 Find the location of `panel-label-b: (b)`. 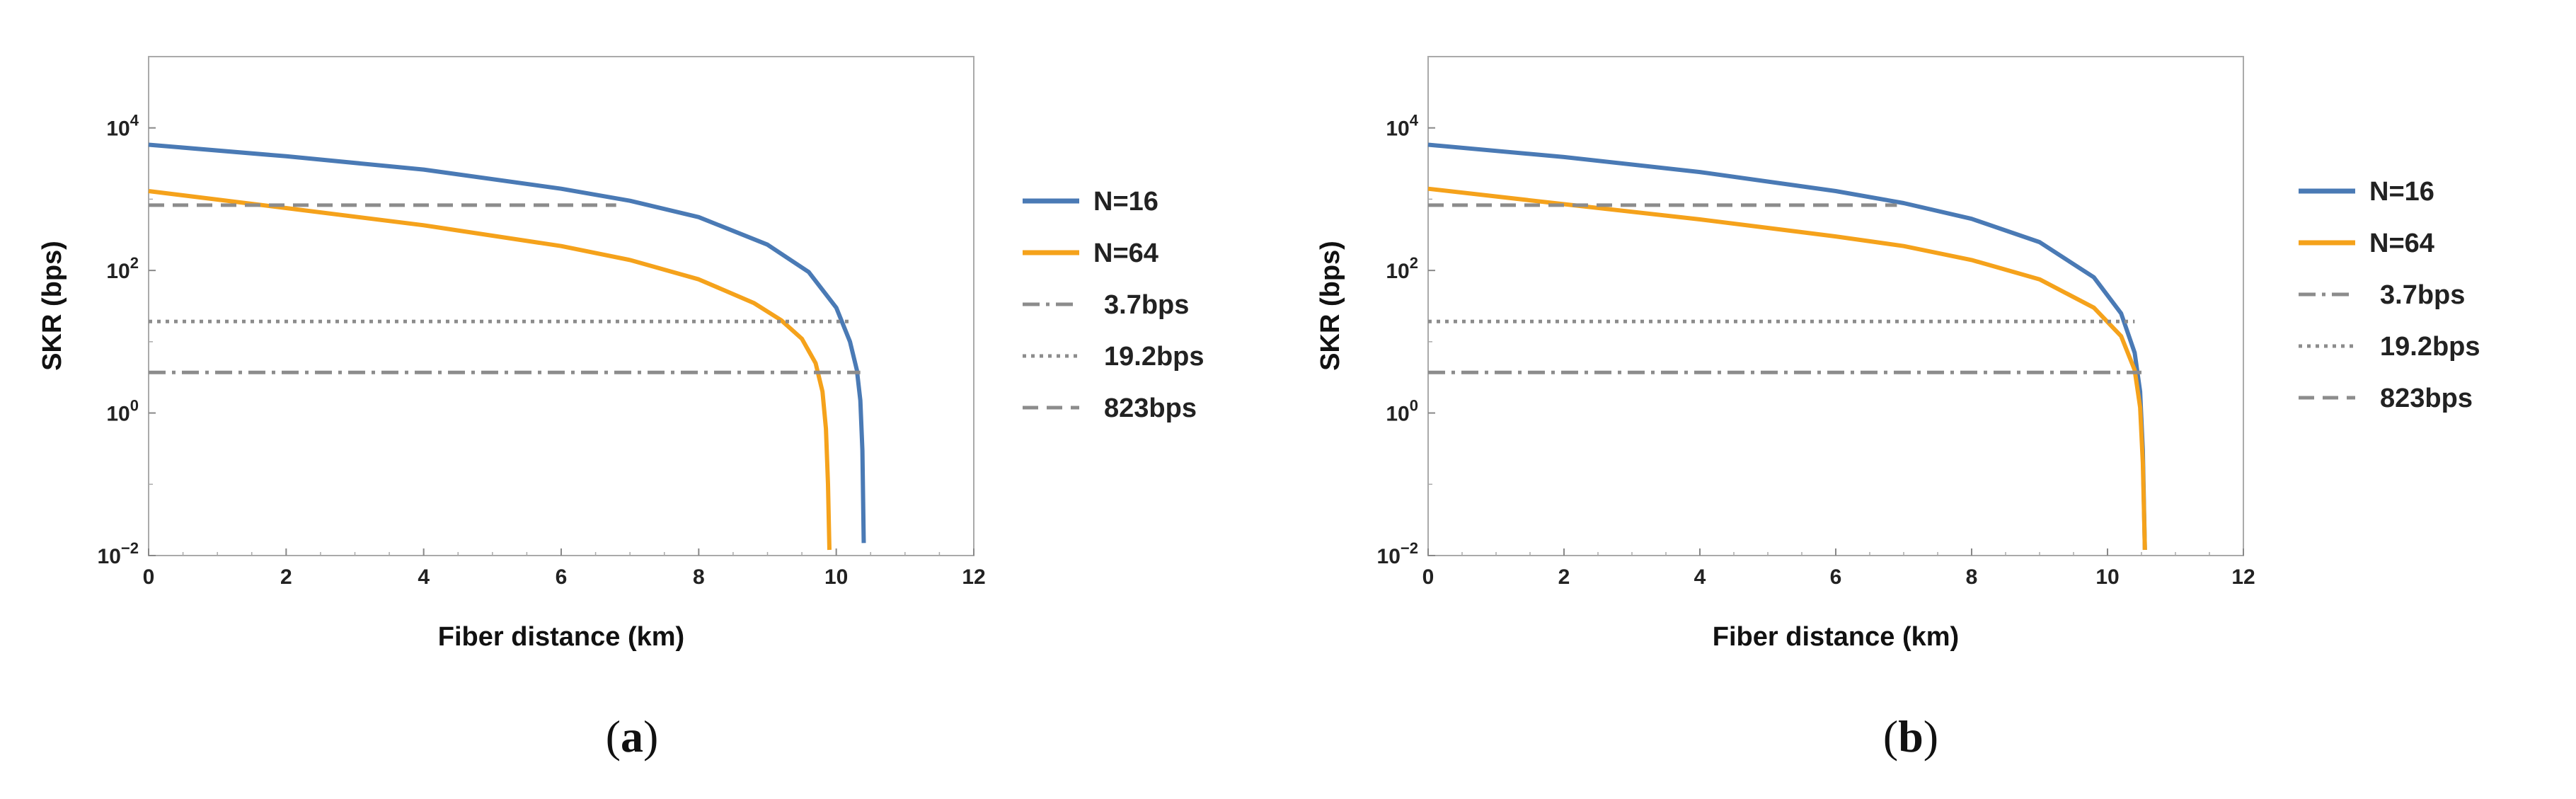

panel-label-b: (b) is located at coordinates (1911, 736).